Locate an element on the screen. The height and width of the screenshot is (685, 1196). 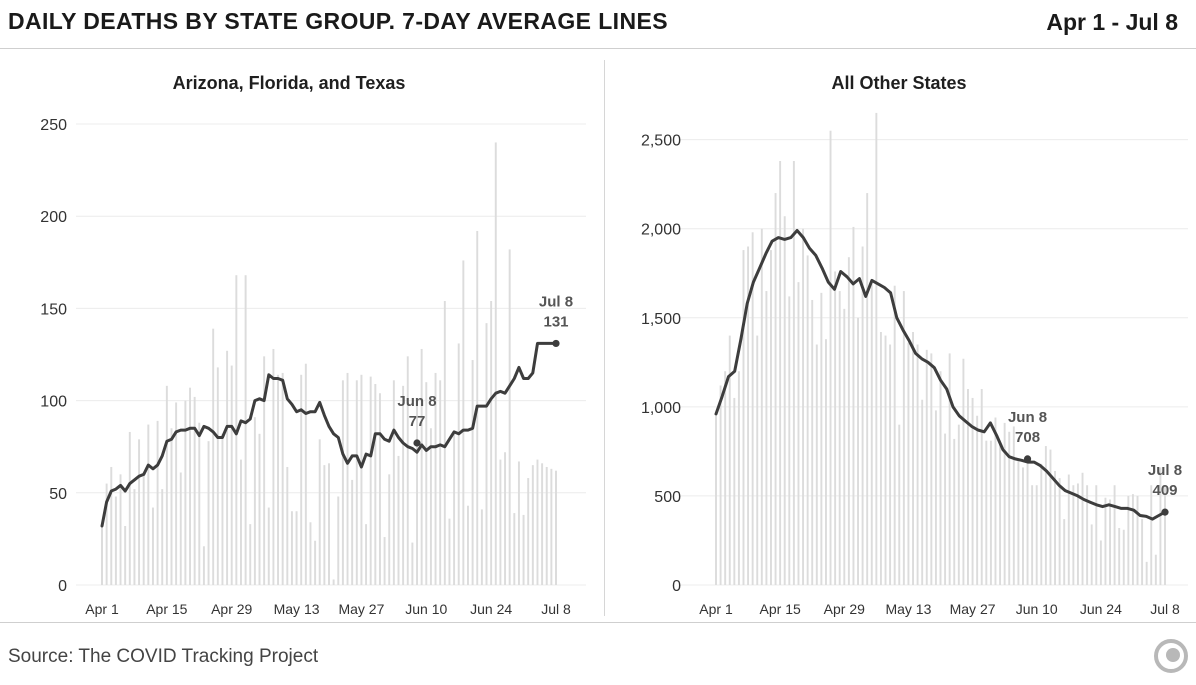
x-tick-label: Jul 8 is located at coordinates (1165, 609).